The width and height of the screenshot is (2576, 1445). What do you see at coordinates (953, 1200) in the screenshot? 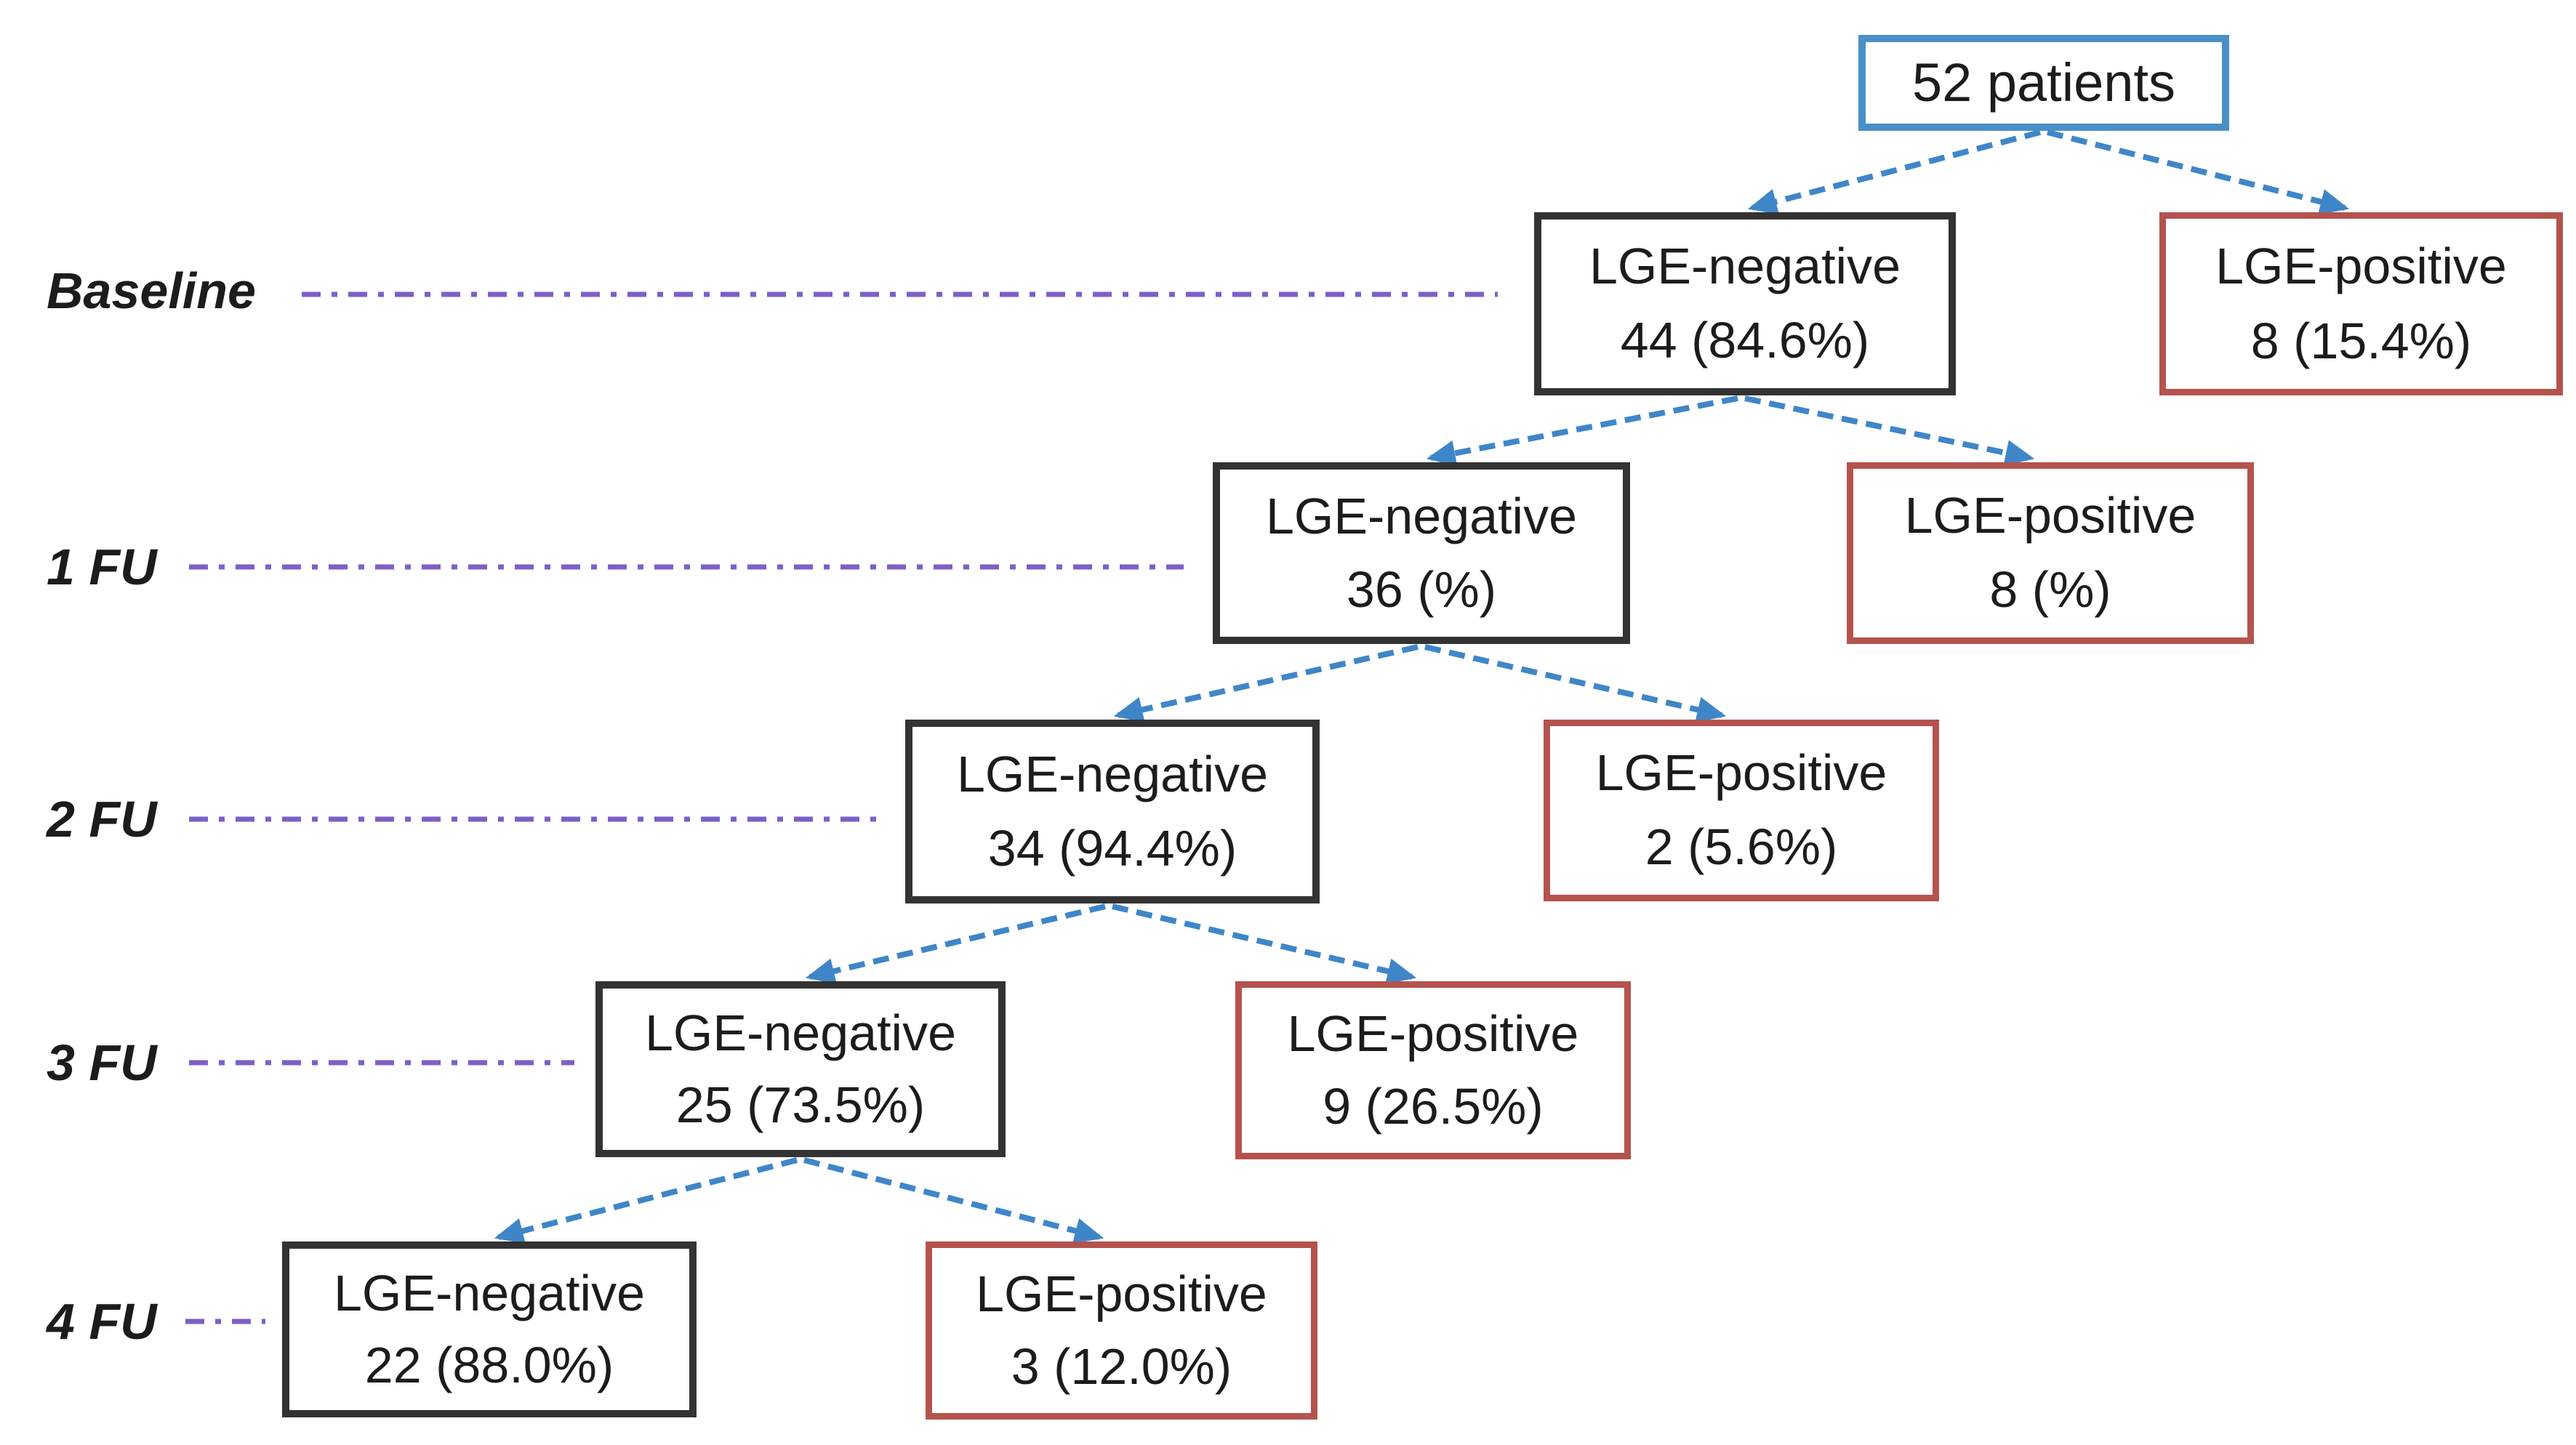
I see `arrow-3fu-to-4fu-positive` at bounding box center [953, 1200].